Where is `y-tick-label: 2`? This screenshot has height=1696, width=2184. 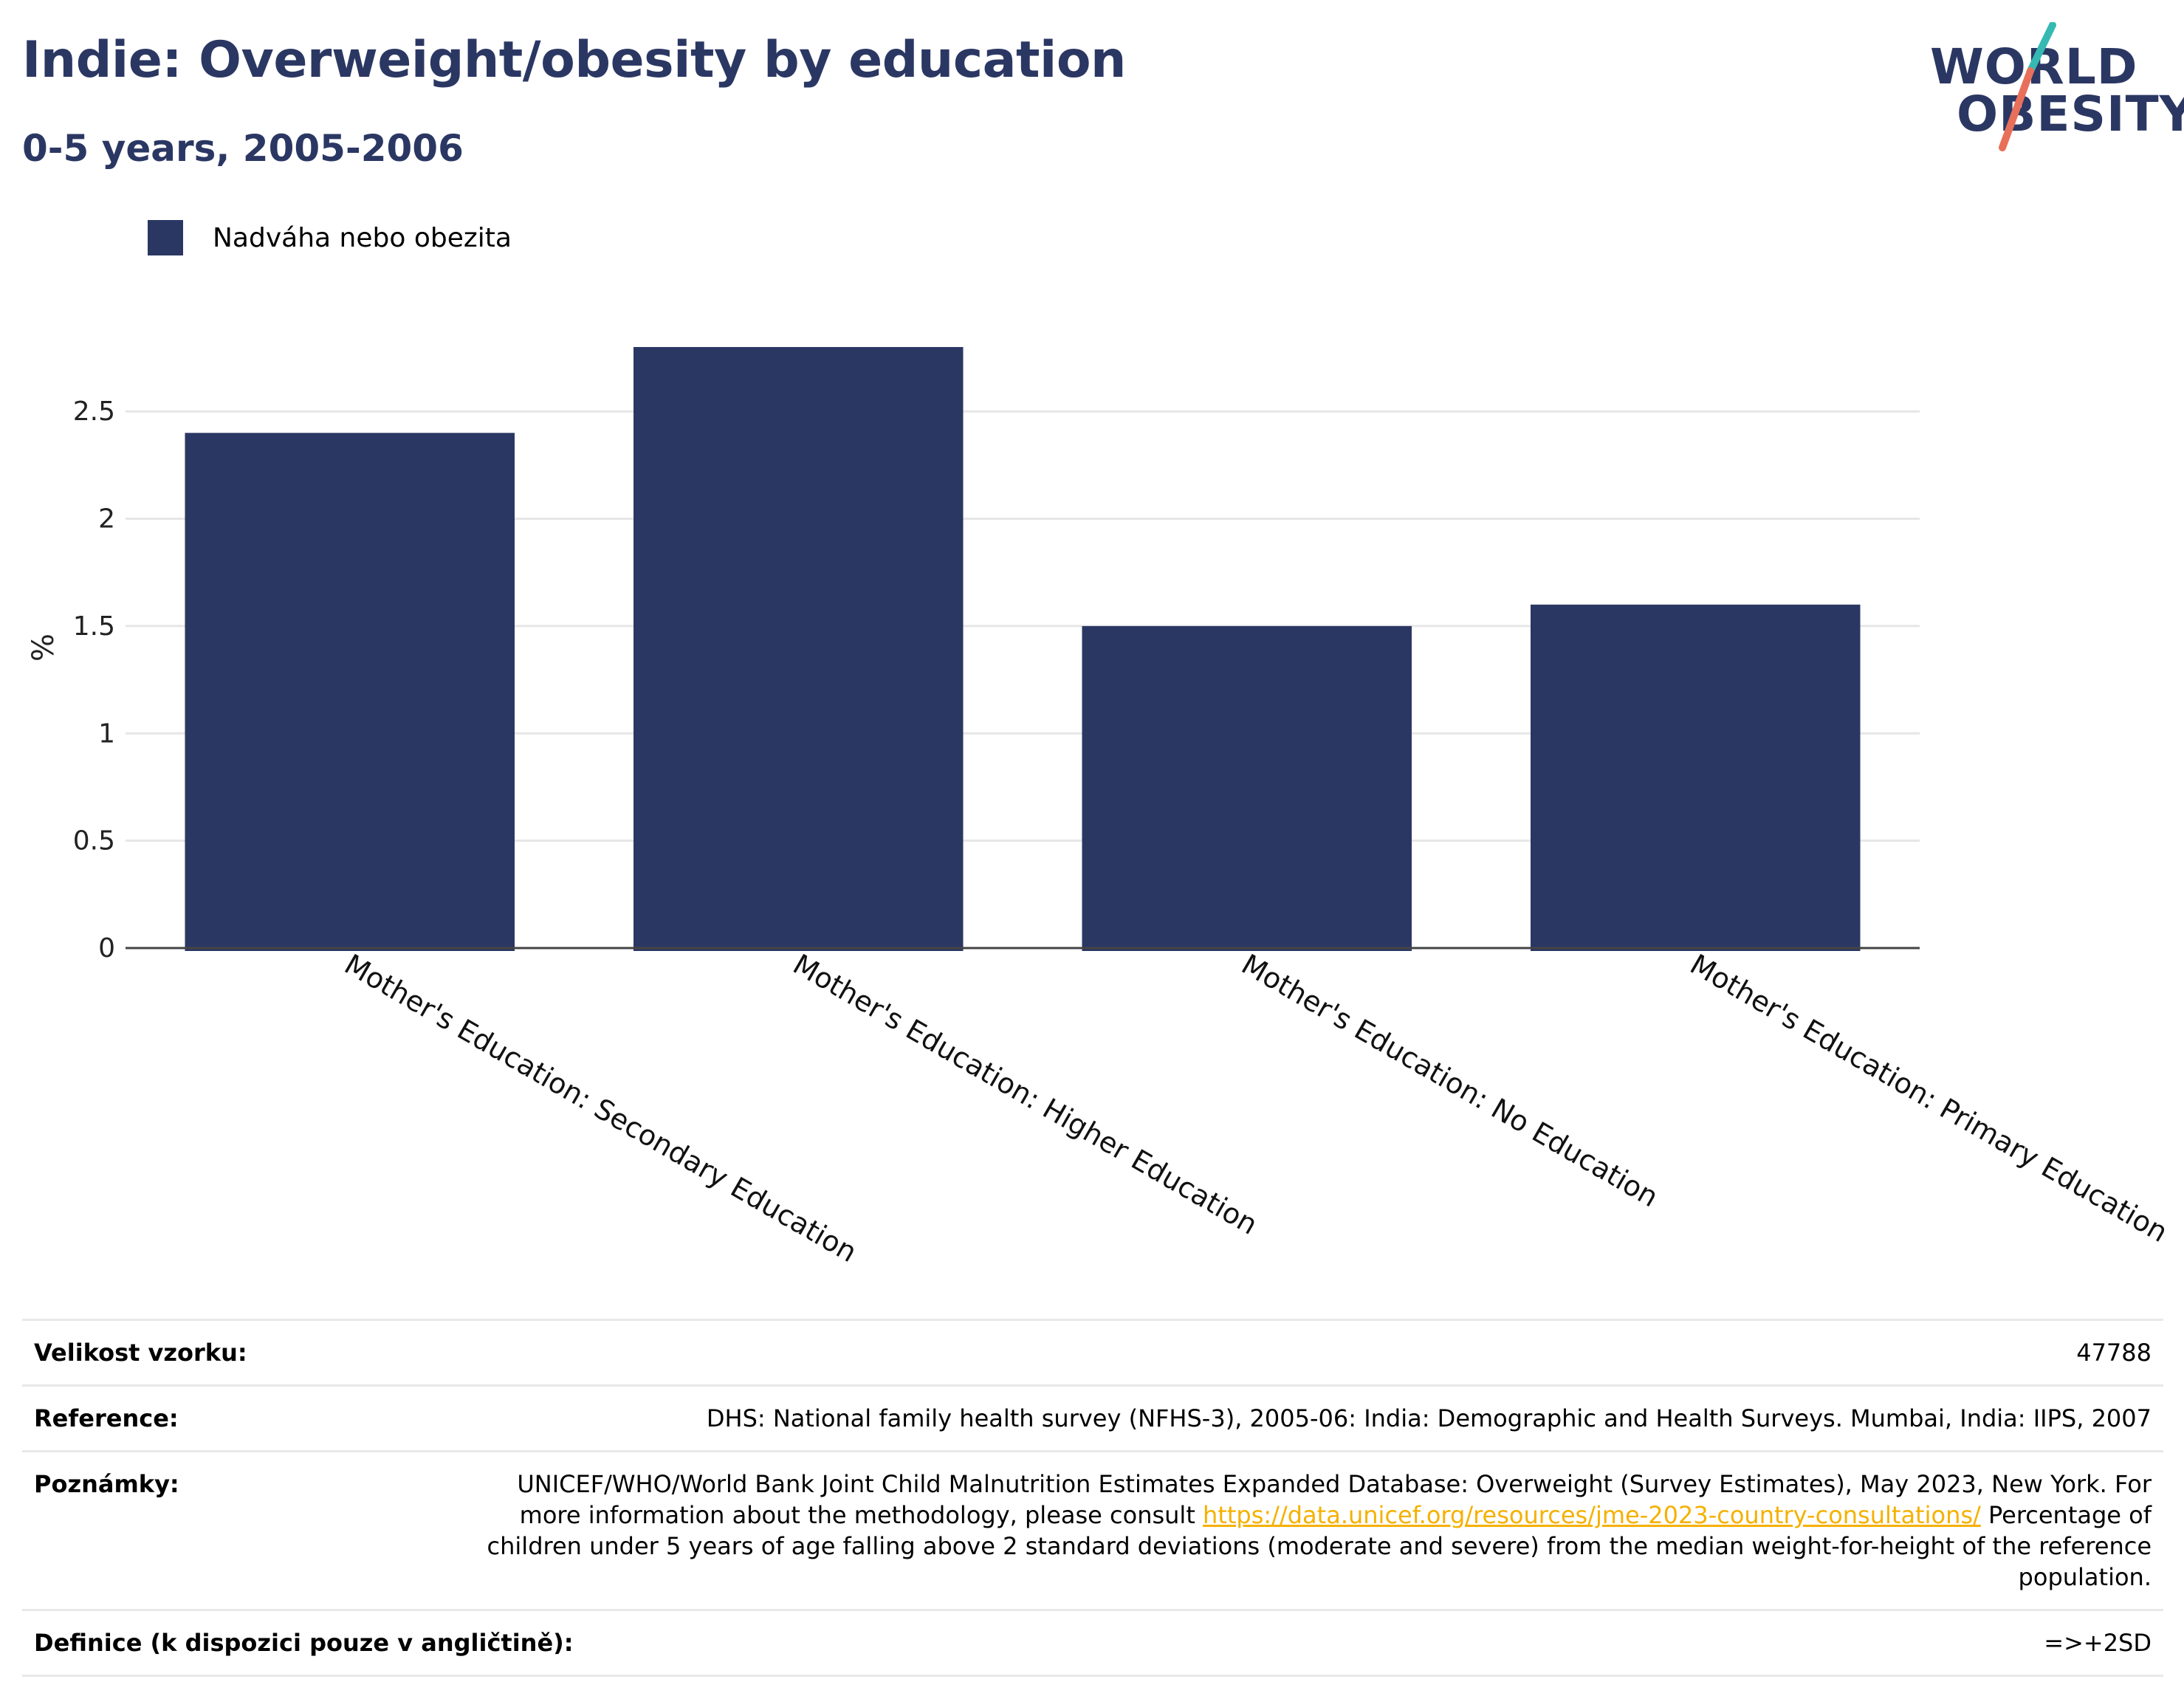 y-tick-label: 2 is located at coordinates (107, 519).